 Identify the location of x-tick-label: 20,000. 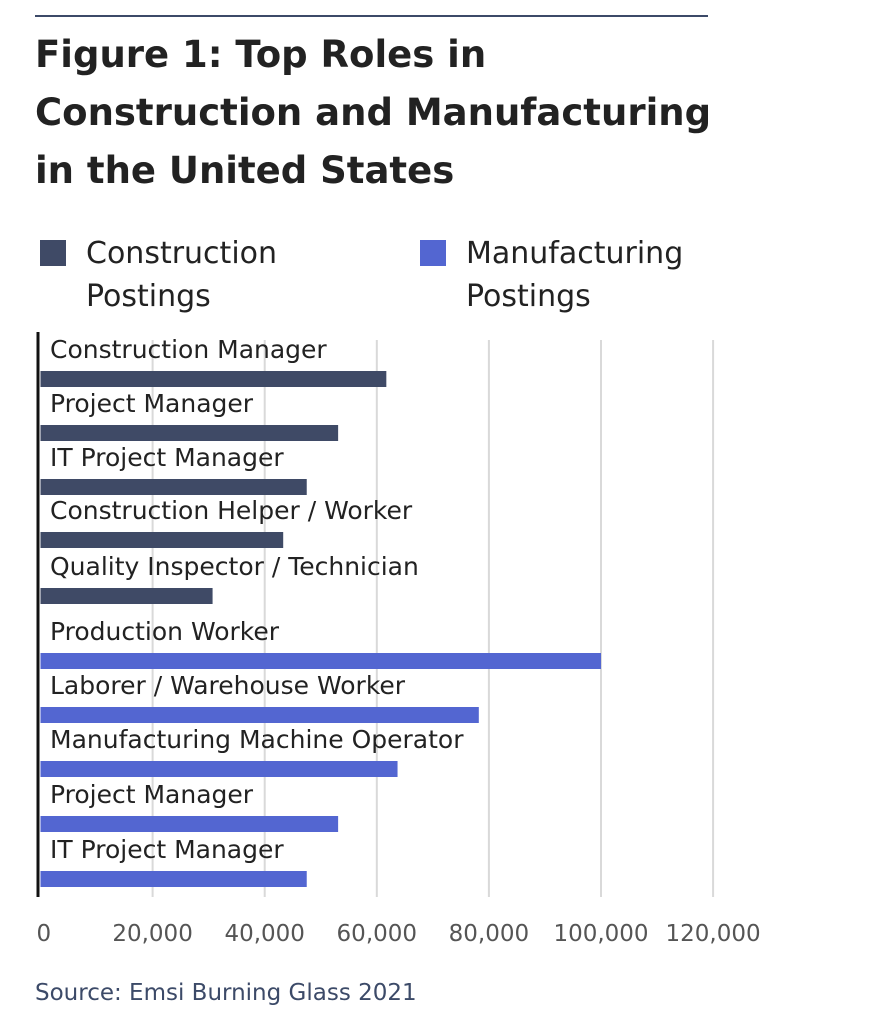
(152, 934).